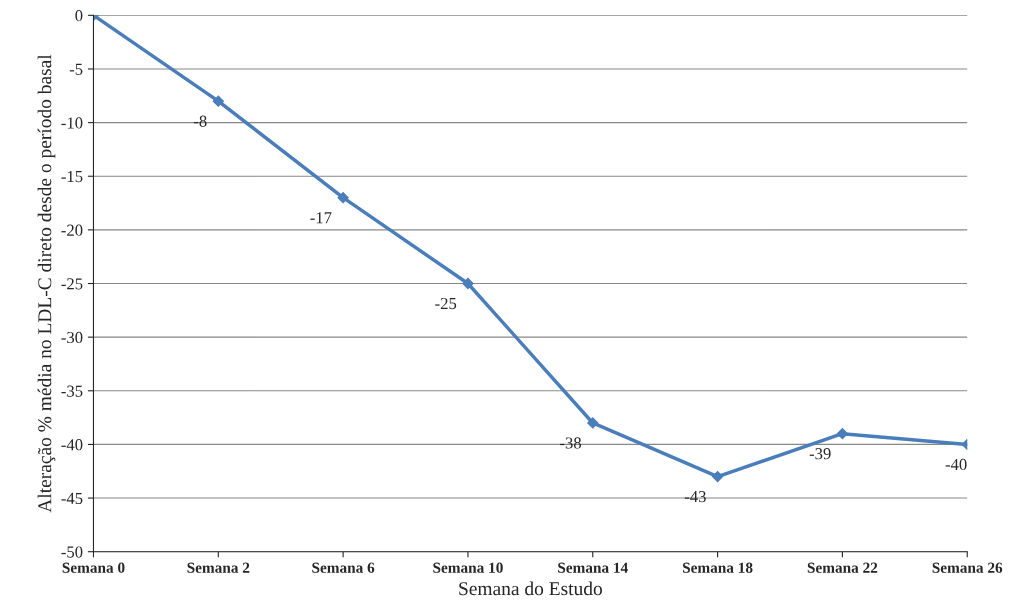  What do you see at coordinates (842, 567) in the screenshot?
I see `x-tick-label: Semana 22` at bounding box center [842, 567].